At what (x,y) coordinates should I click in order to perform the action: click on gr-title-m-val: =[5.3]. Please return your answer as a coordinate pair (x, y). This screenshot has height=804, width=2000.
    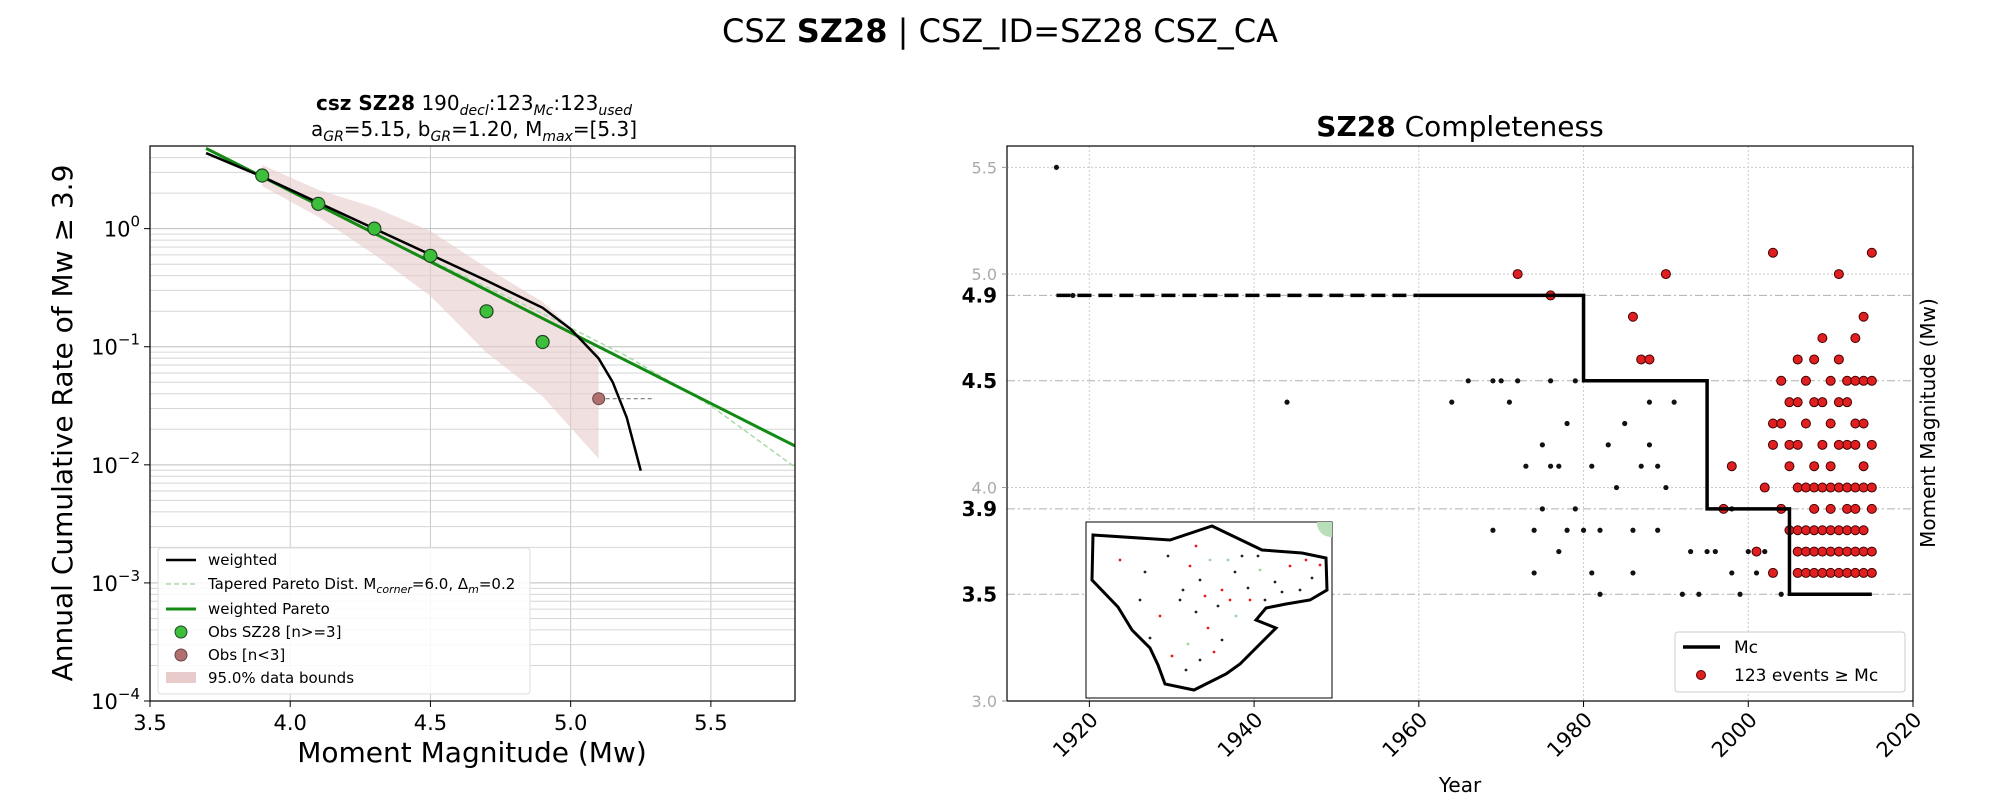
    Looking at the image, I should click on (605, 129).